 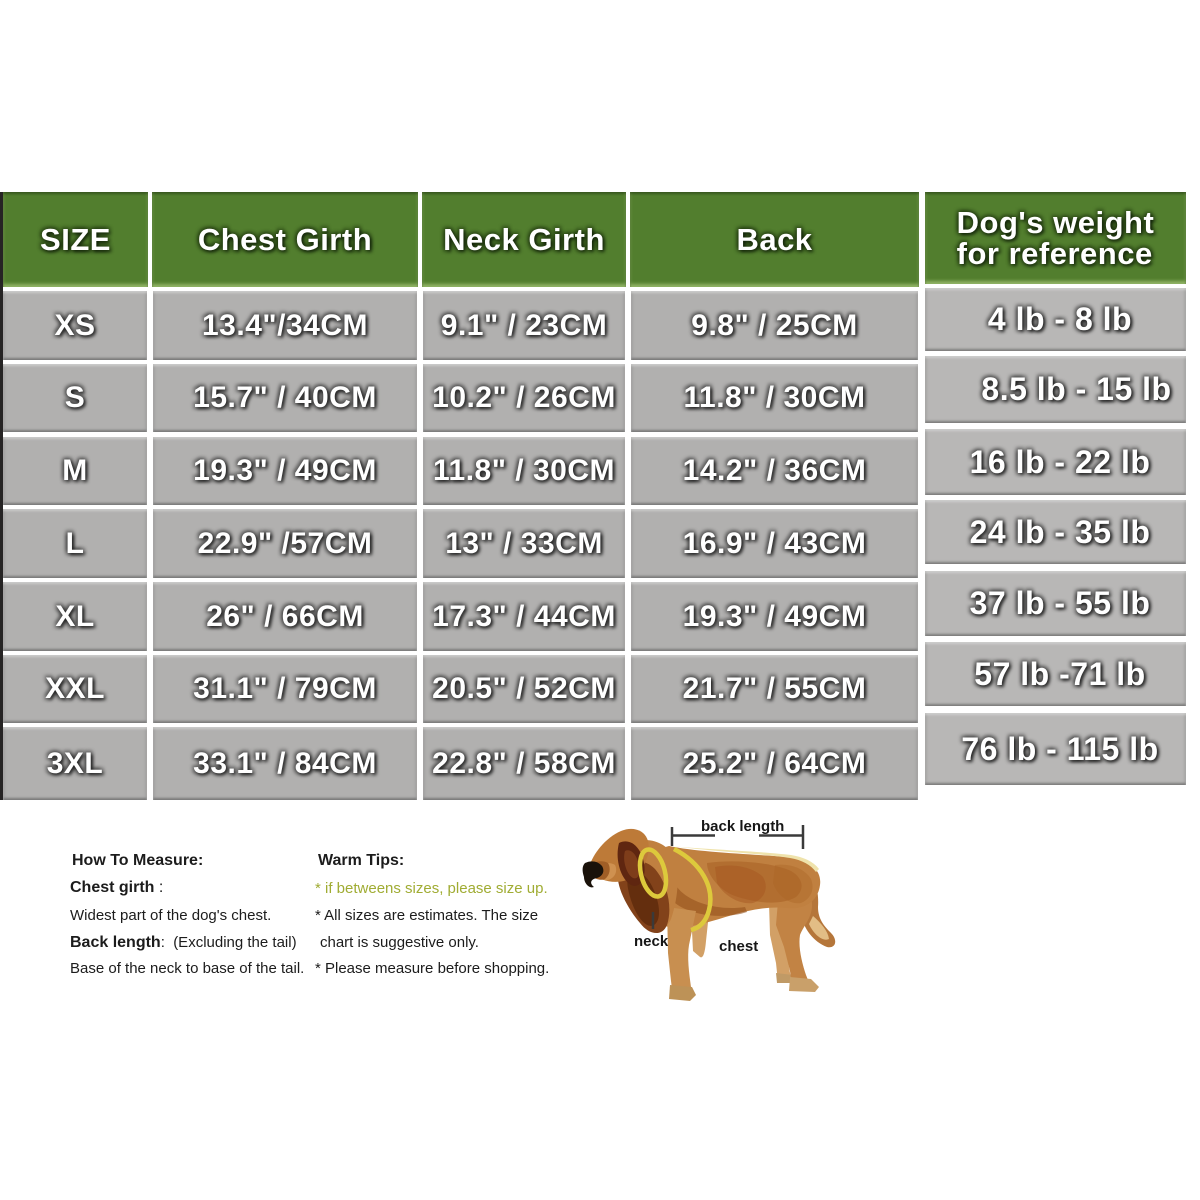 I want to click on svg-text: chest, so click(x=738, y=946).